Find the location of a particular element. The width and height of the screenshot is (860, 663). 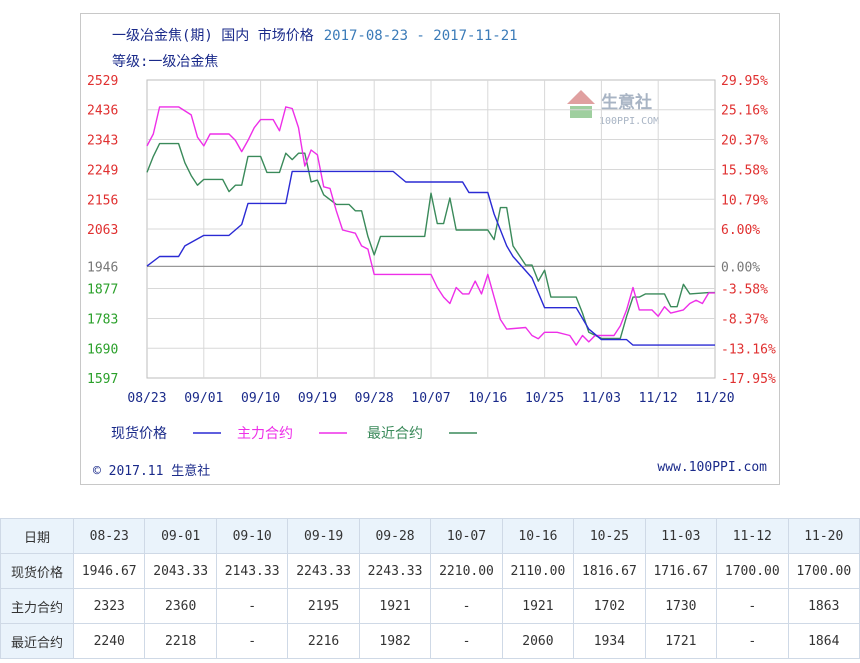

y-tick-label-left: 2343 is located at coordinates (102, 140).